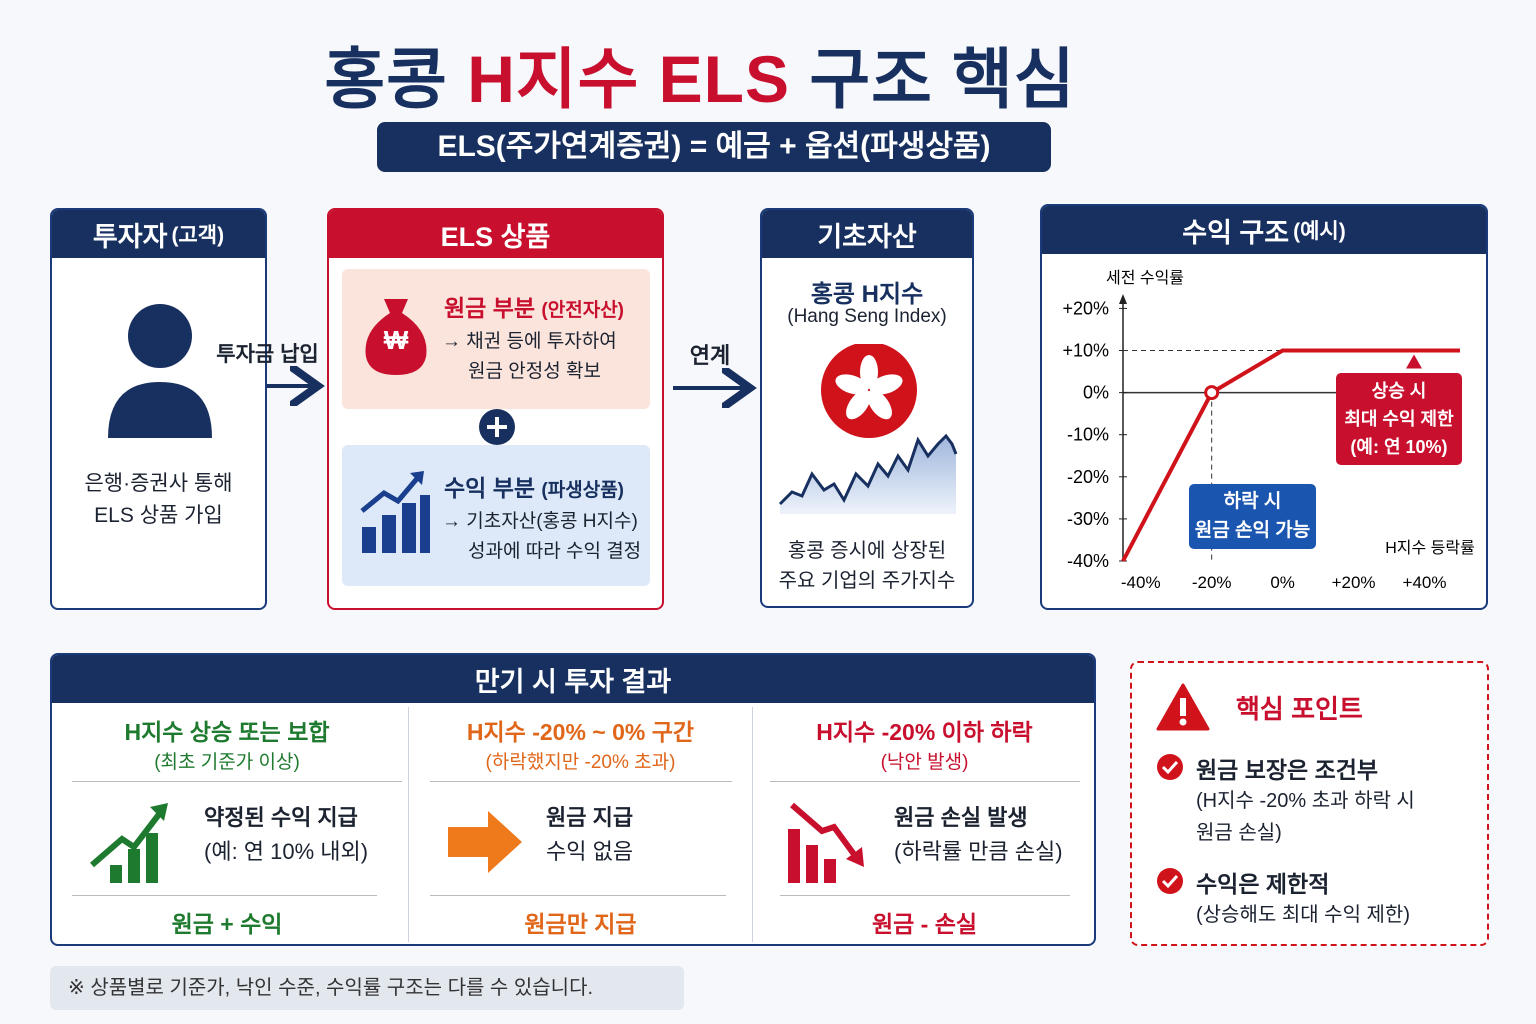  I want to click on footnote: ※ 상품별로 기준가, 낙인 수준, 수익률 구조는 다를 수 있습니다., so click(367, 988).